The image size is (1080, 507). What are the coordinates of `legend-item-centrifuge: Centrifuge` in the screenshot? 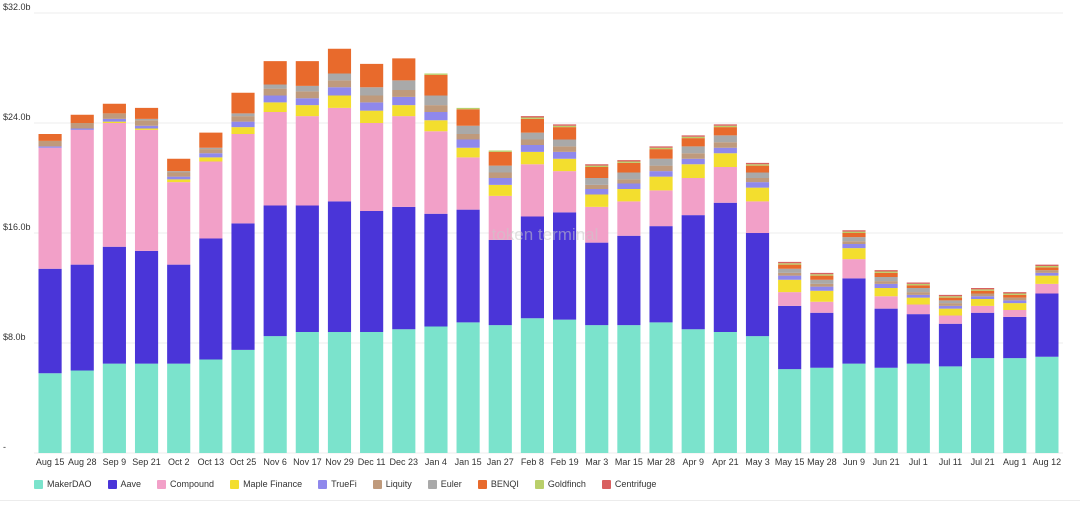 It's located at (628, 484).